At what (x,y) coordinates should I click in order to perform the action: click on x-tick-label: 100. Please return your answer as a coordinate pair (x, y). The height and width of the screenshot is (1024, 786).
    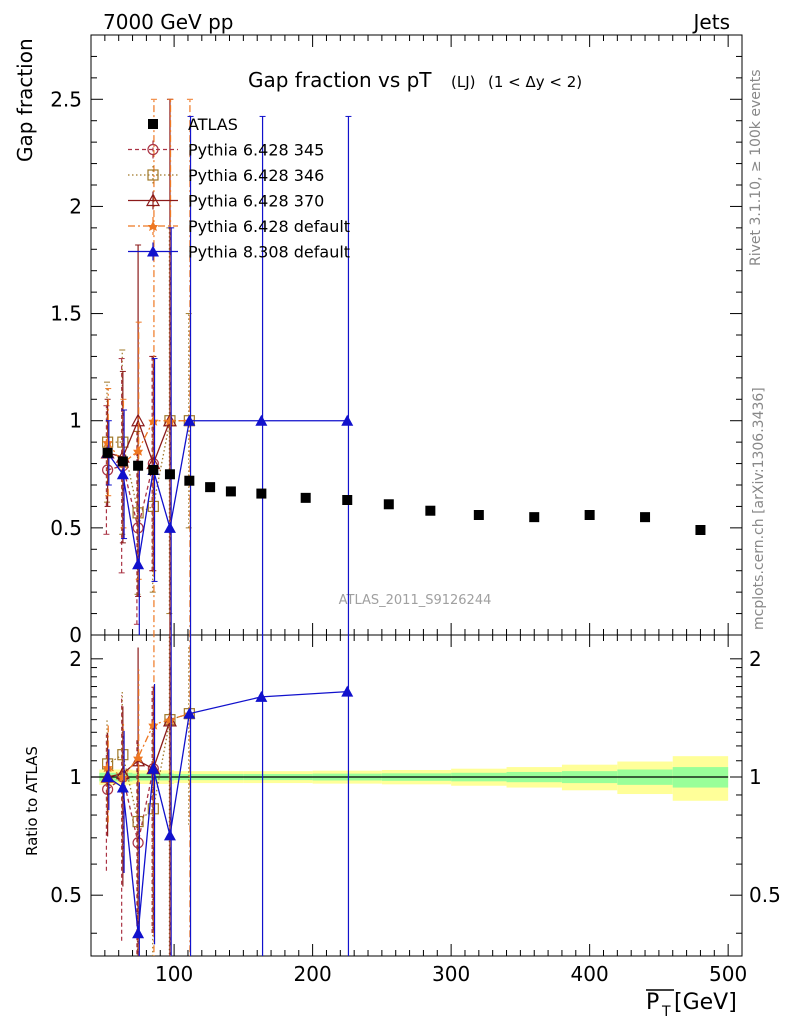
    Looking at the image, I should click on (174, 974).